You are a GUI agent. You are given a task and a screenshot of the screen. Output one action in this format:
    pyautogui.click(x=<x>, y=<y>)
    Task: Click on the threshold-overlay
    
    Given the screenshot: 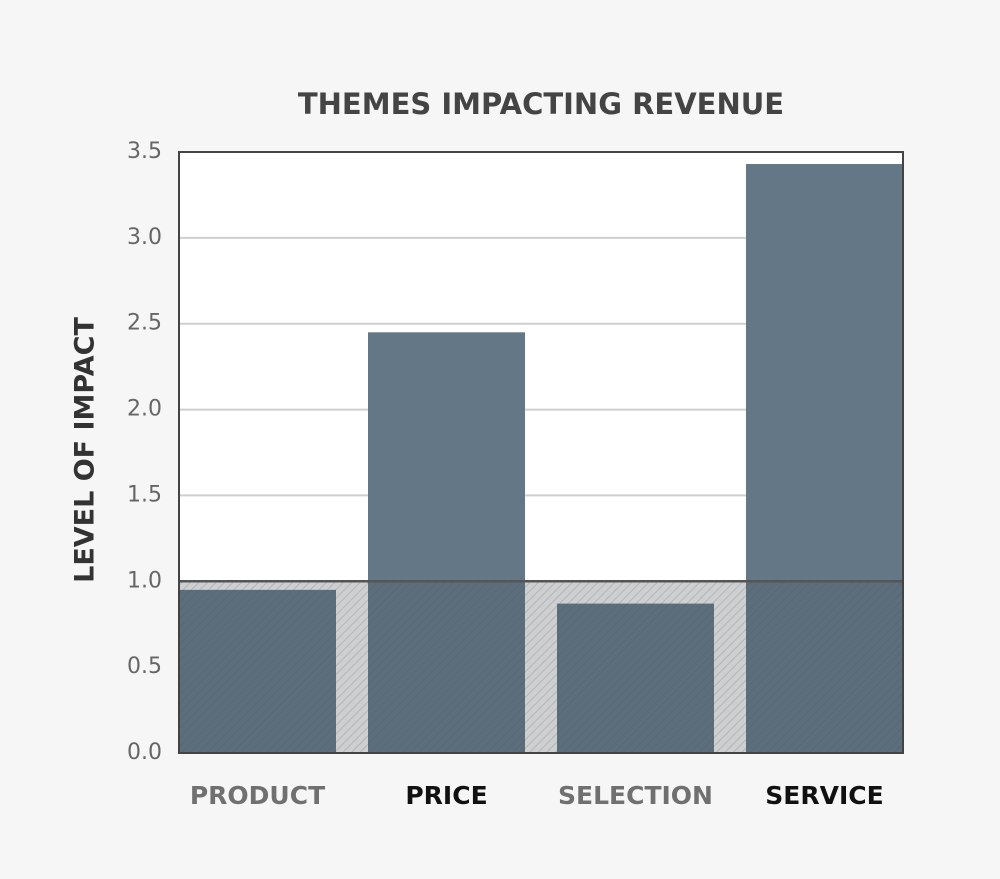 What is the action you would take?
    pyautogui.click(x=541, y=667)
    